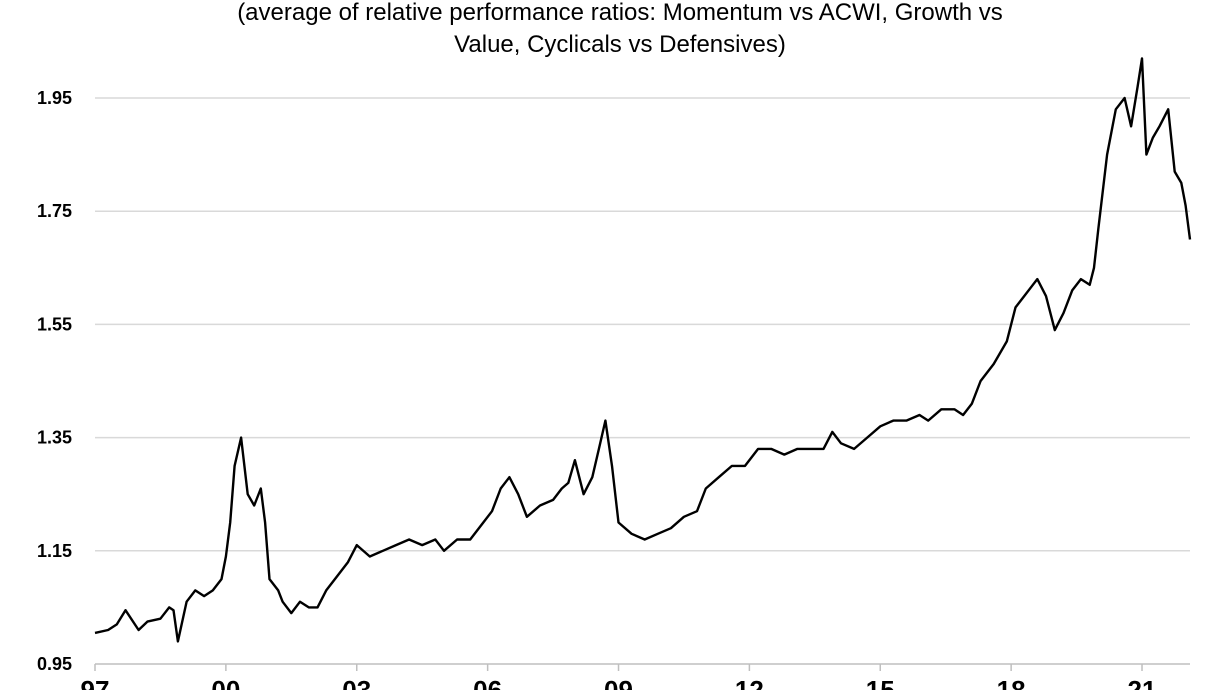 The image size is (1226, 690). I want to click on x-tick-label: 06, so click(487, 682).